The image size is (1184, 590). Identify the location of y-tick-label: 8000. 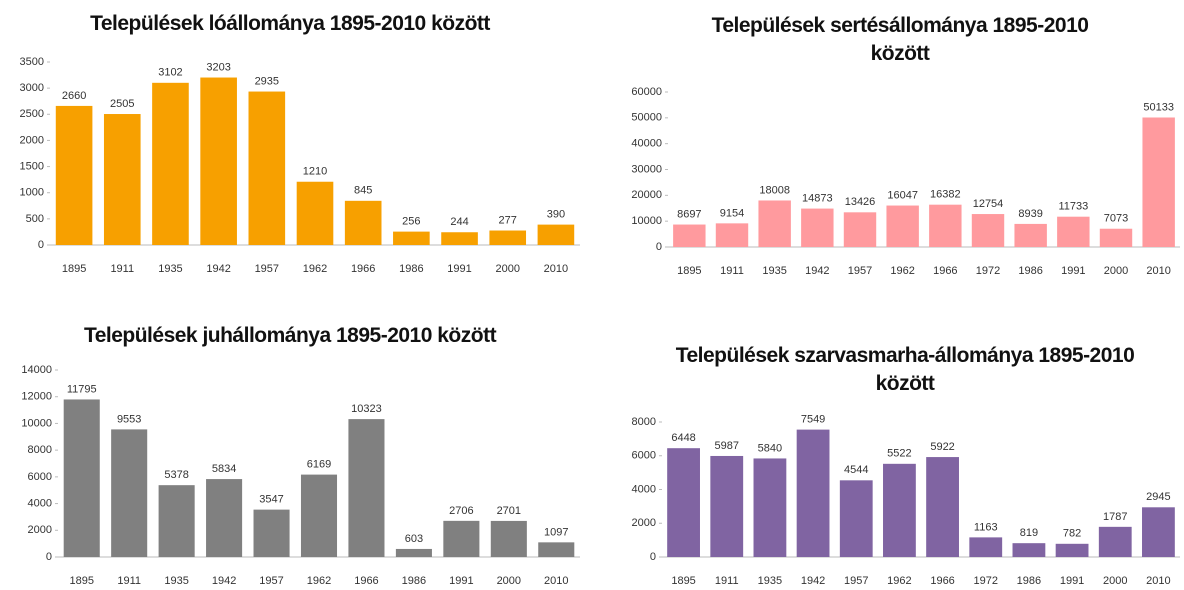
(40, 450).